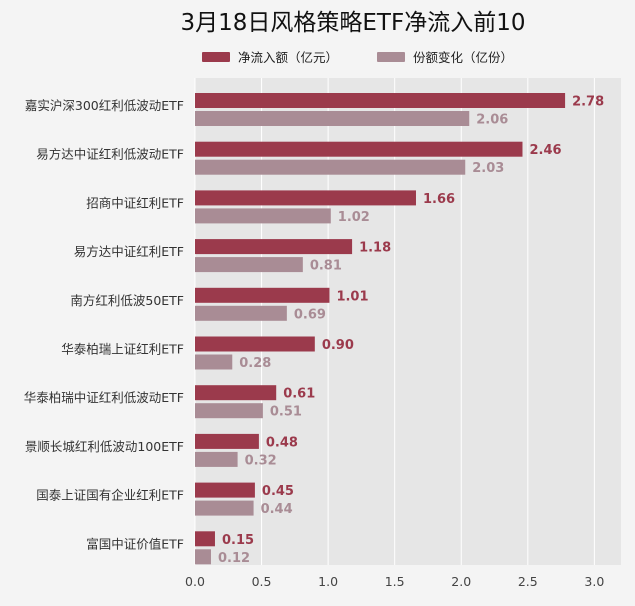 The height and width of the screenshot is (606, 635). What do you see at coordinates (375, 248) in the screenshot?
I see `inflow-value-label-3: 1.18` at bounding box center [375, 248].